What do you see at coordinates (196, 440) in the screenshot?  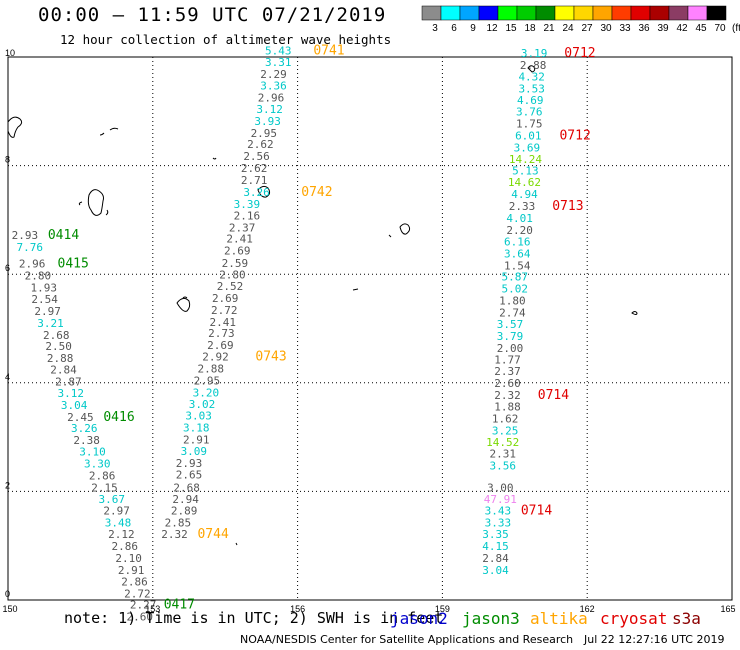 I see `wave-height-value: 2.91` at bounding box center [196, 440].